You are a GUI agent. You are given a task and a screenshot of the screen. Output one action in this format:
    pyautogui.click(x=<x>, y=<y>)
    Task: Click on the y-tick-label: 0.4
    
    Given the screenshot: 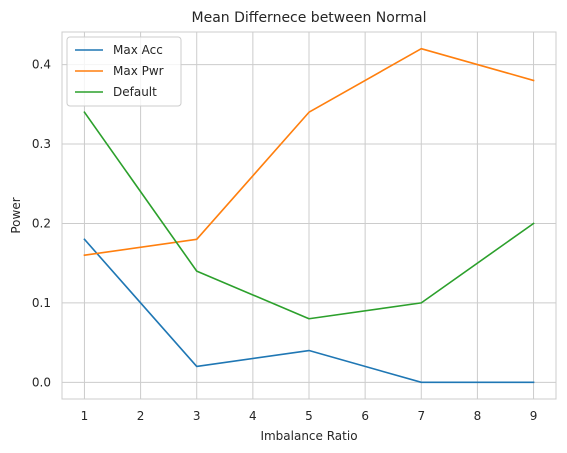 What is the action you would take?
    pyautogui.click(x=41, y=65)
    